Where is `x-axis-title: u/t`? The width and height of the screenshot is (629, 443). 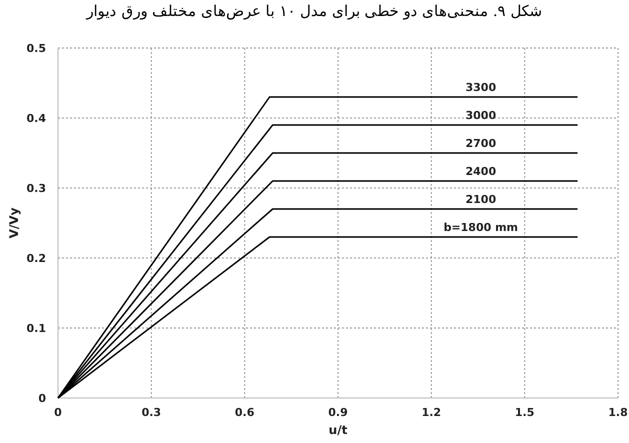 x-axis-title: u/t is located at coordinates (338, 430).